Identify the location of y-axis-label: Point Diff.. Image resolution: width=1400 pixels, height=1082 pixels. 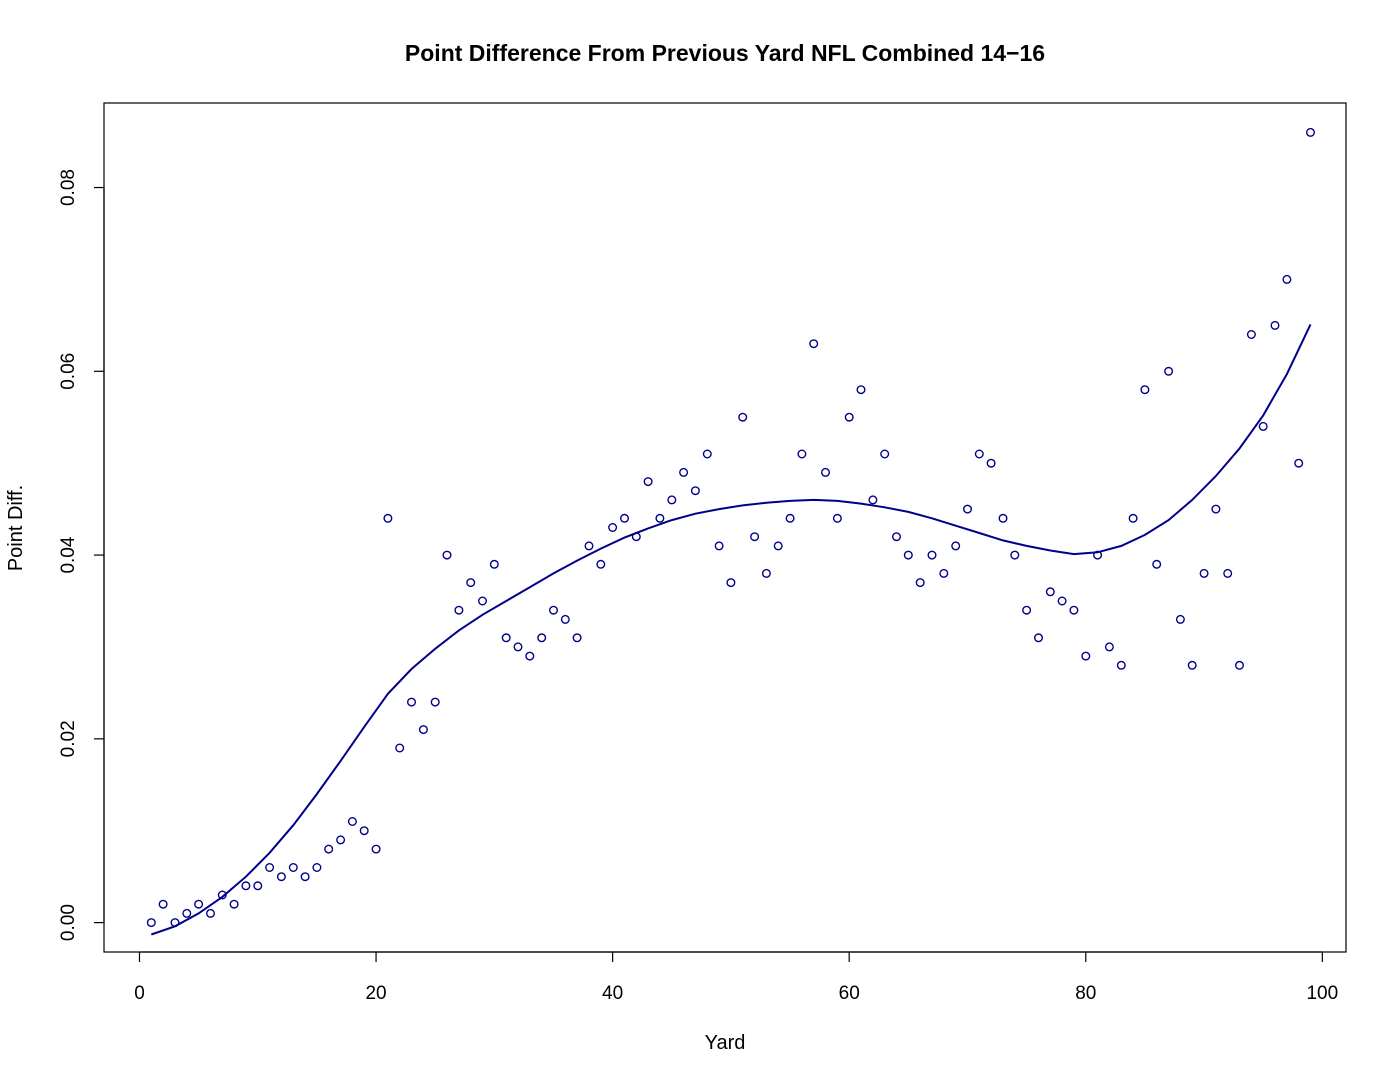
(16, 528).